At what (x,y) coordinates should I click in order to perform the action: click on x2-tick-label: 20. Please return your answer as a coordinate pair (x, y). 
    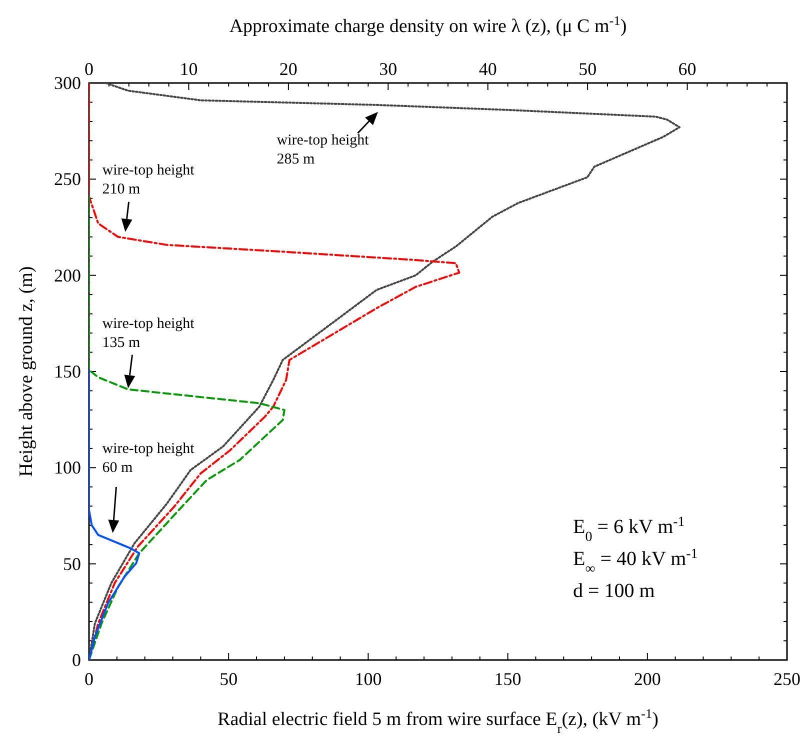
    Looking at the image, I should click on (288, 69).